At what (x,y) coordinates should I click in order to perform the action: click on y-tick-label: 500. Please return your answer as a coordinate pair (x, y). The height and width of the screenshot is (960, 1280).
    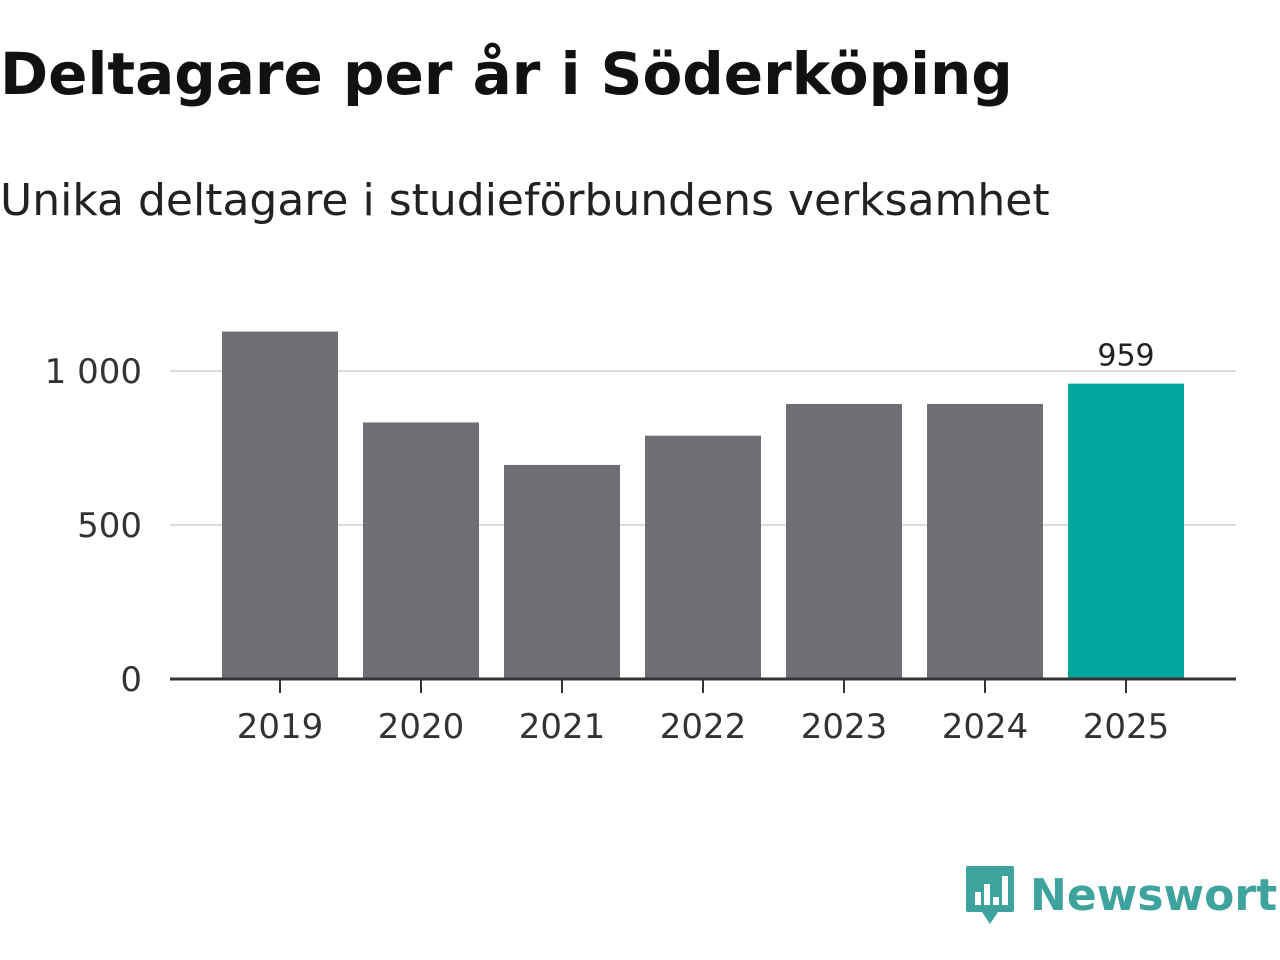
    Looking at the image, I should click on (109, 526).